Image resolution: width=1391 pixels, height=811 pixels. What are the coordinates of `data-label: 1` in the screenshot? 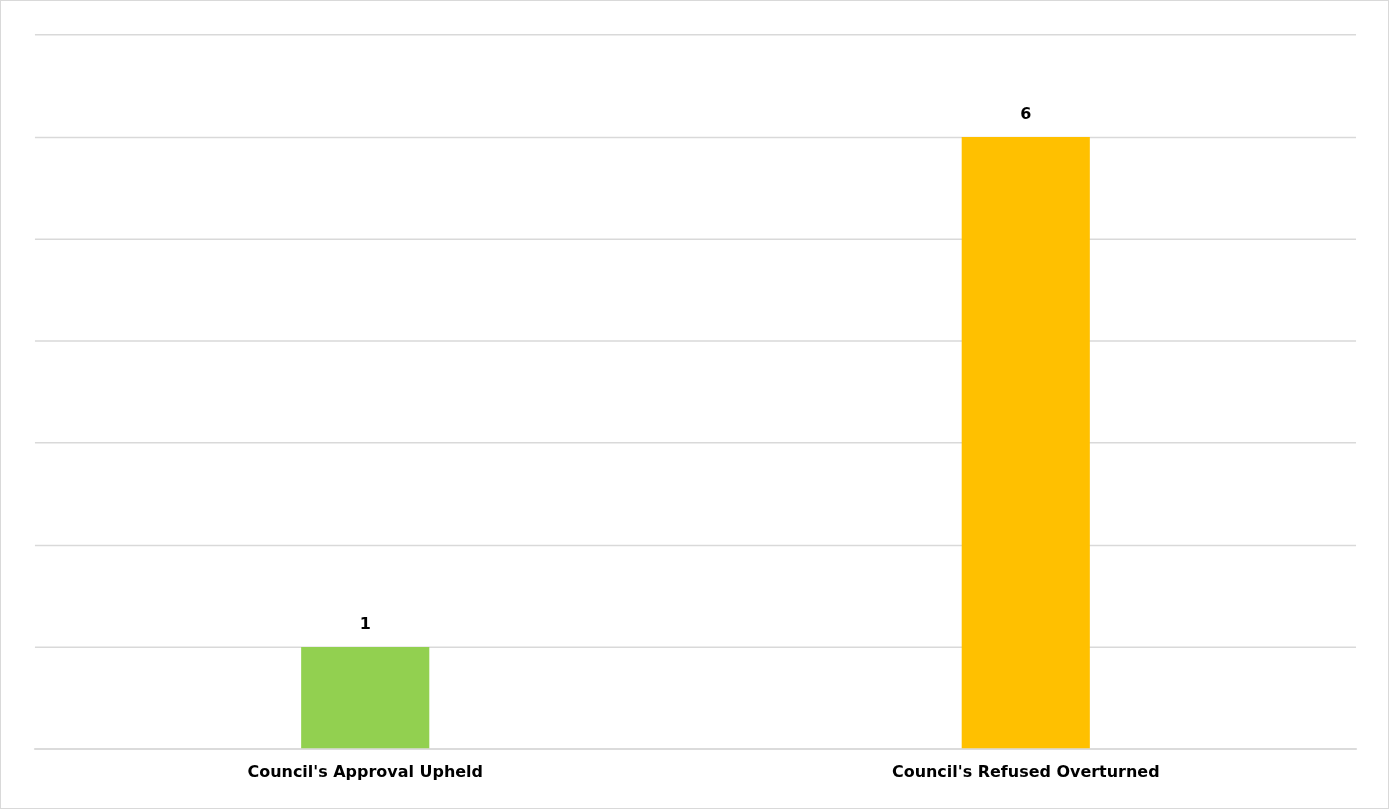 It's located at (365, 624).